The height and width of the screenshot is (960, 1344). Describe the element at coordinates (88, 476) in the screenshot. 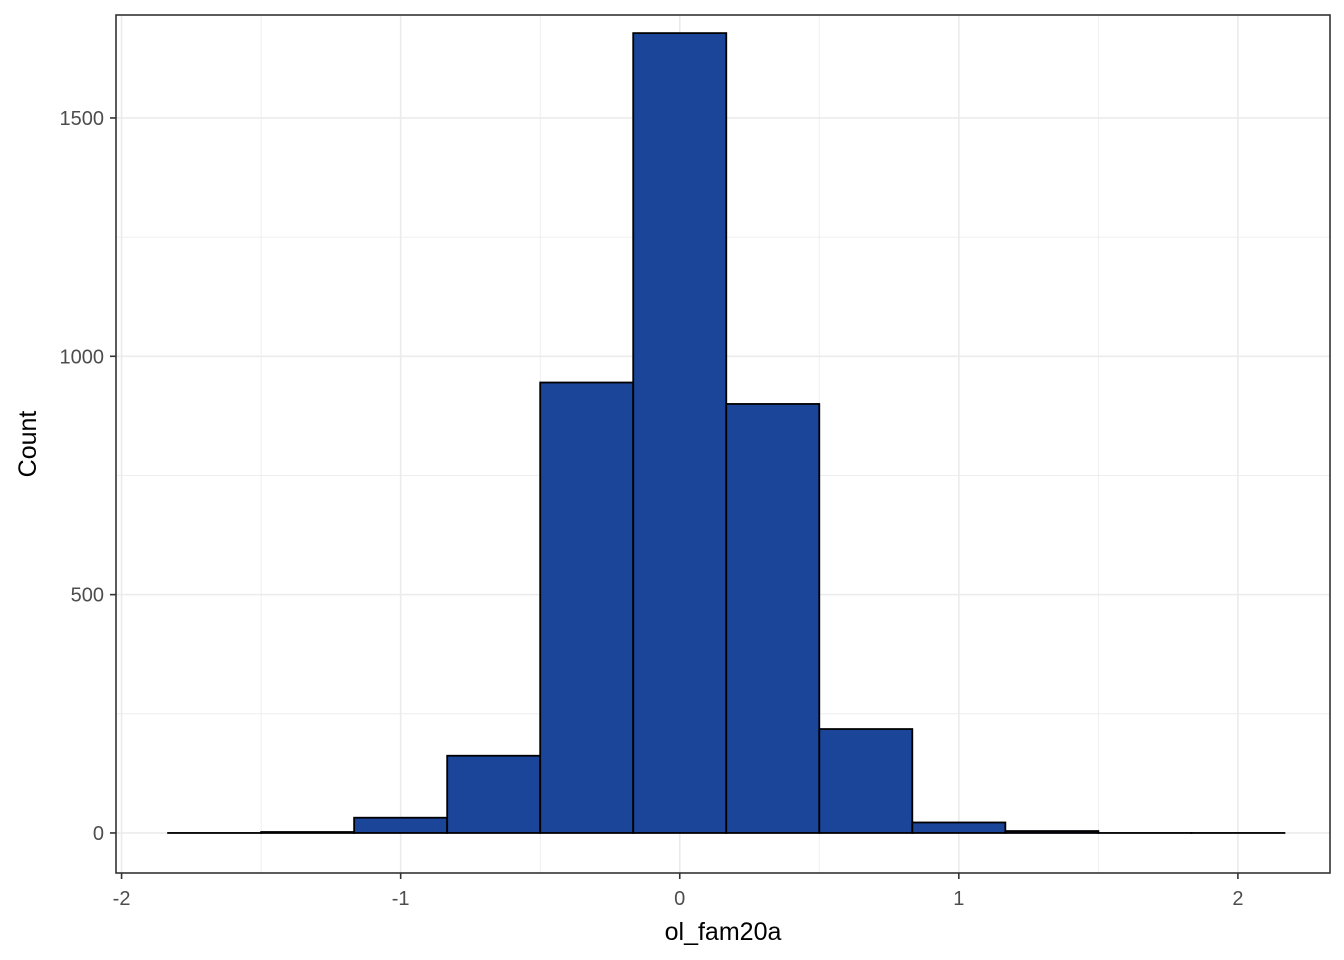

I see `y-axis: 0 500 1000 1500` at that location.